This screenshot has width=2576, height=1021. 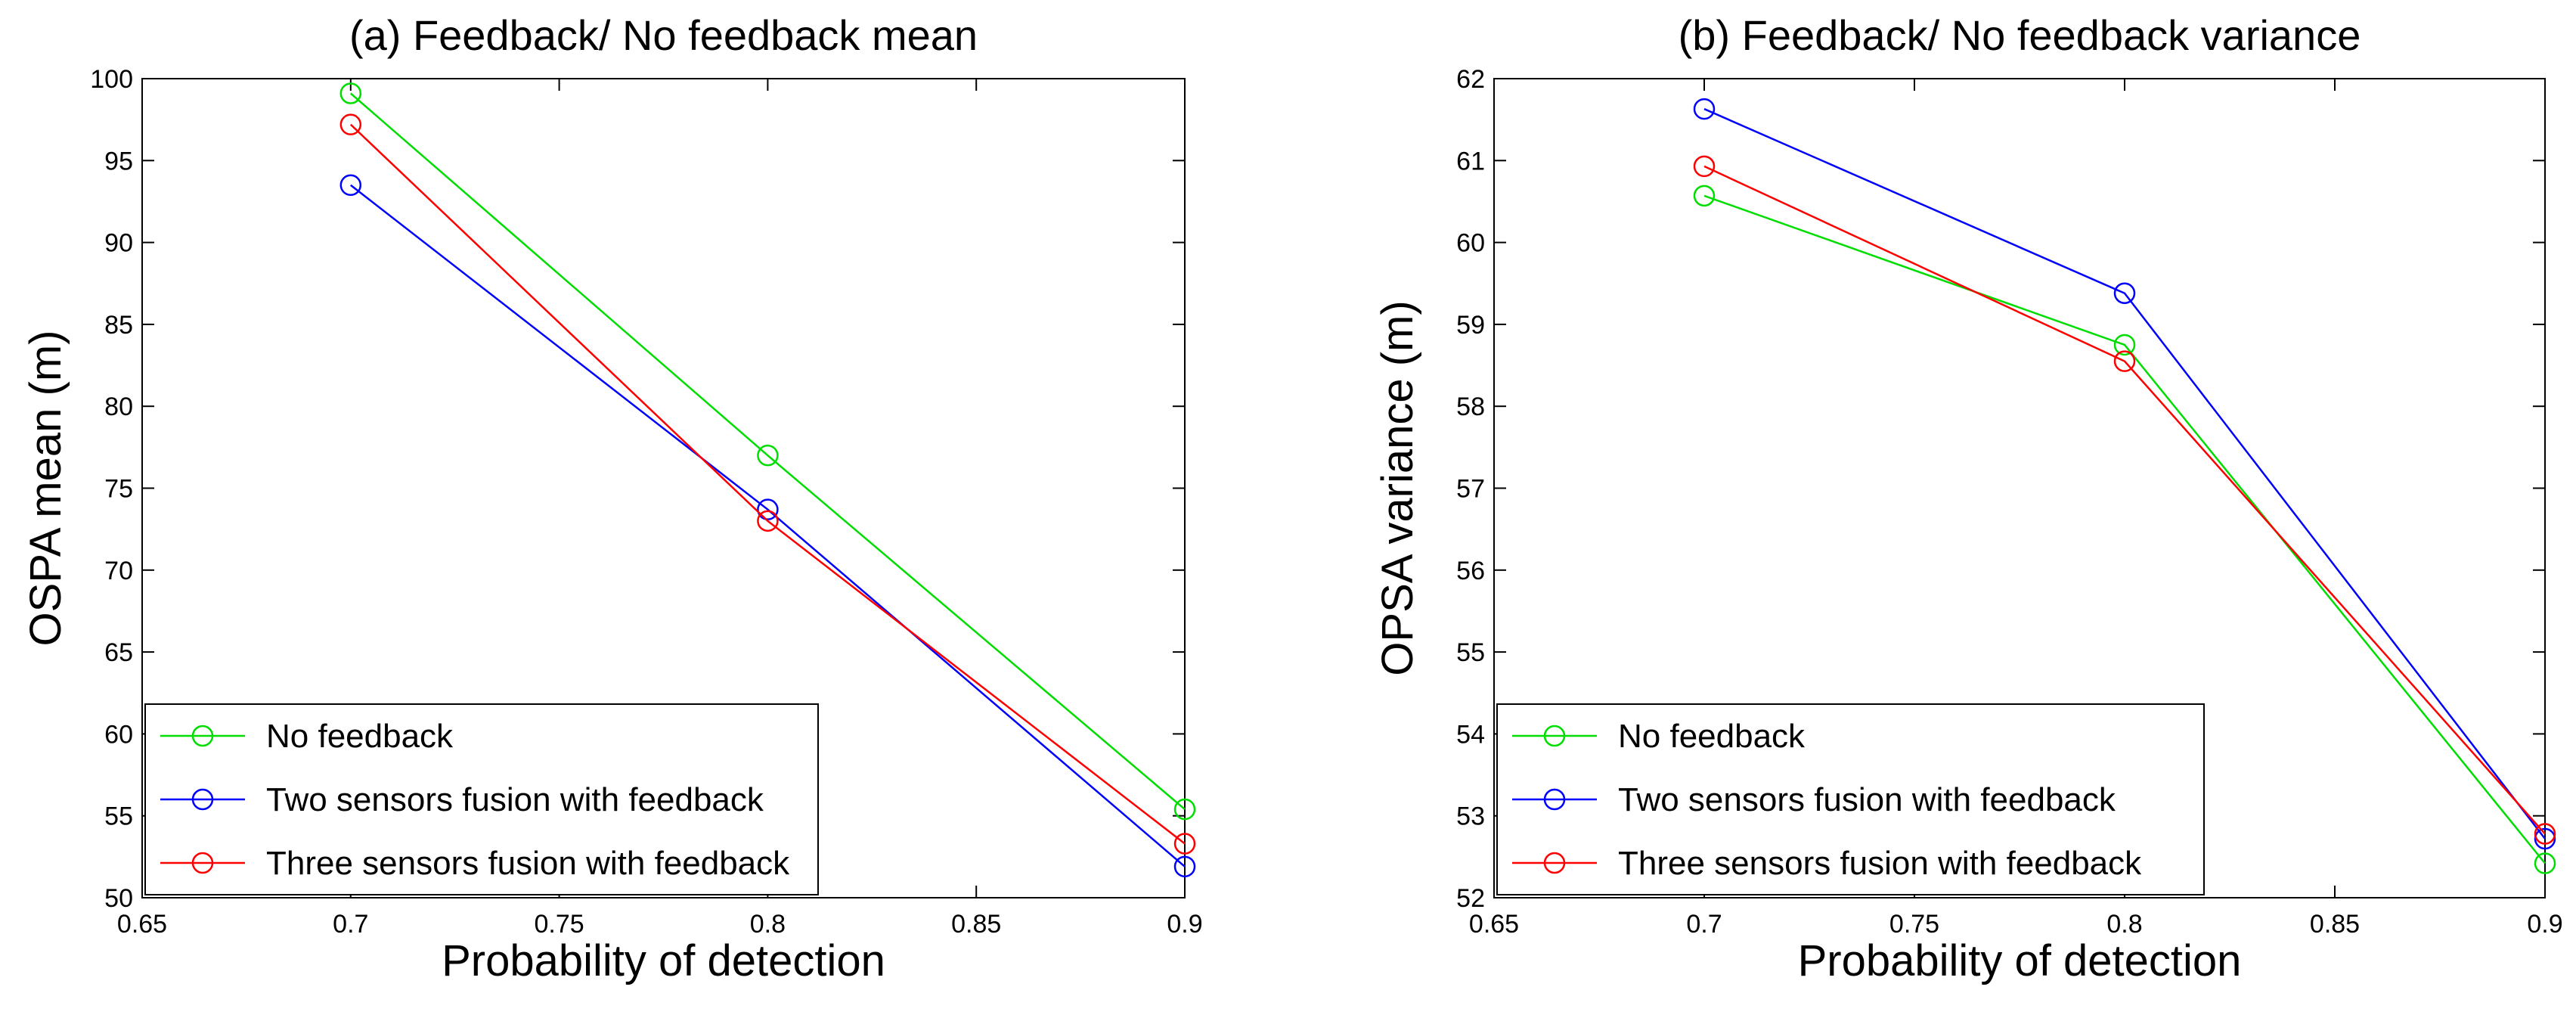 I want to click on y-axis-label: OPSA variance (m), so click(x=1397, y=487).